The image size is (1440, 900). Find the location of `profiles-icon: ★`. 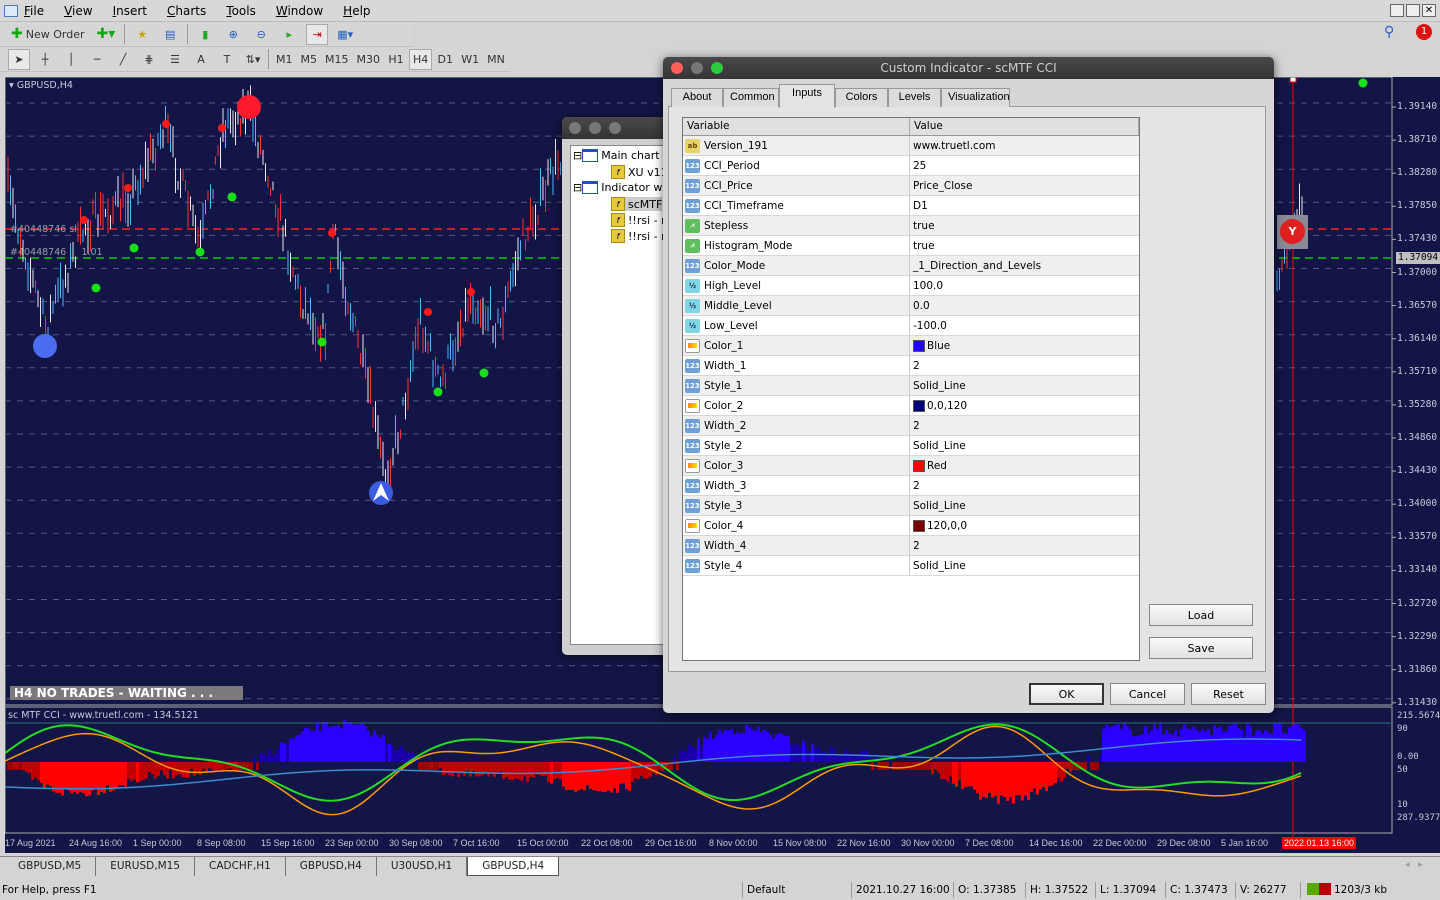

profiles-icon: ★ is located at coordinates (142, 34).